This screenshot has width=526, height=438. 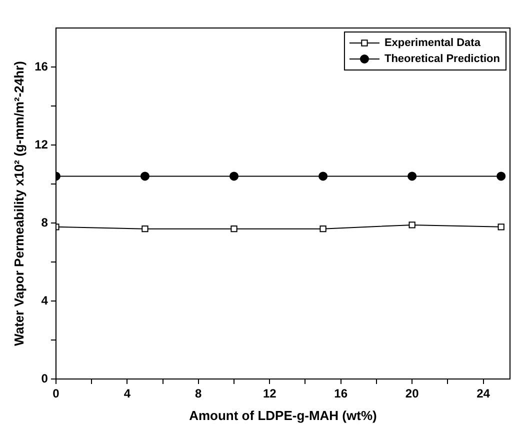 I want to click on y-tick-label: 4, so click(x=44, y=300).